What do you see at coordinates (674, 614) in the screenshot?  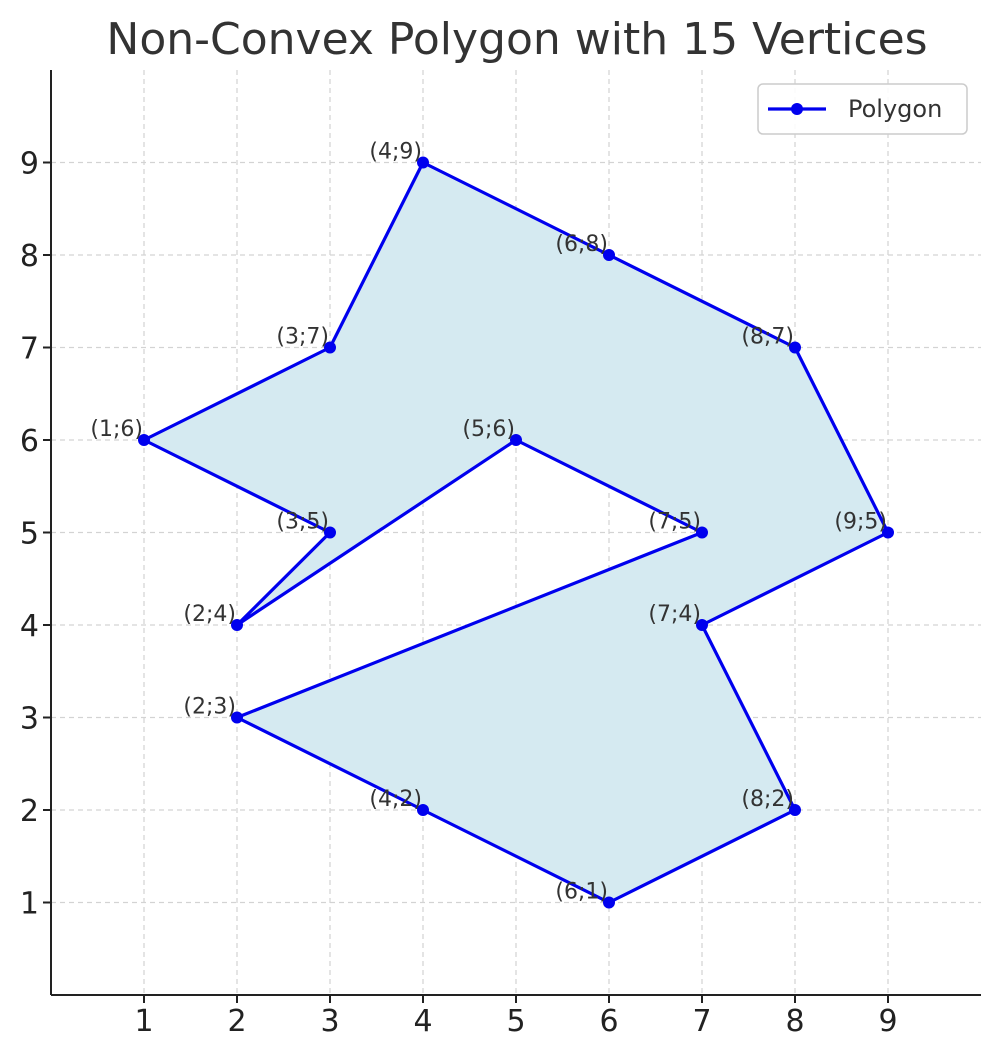 I see `vertex-label: (7;4)` at bounding box center [674, 614].